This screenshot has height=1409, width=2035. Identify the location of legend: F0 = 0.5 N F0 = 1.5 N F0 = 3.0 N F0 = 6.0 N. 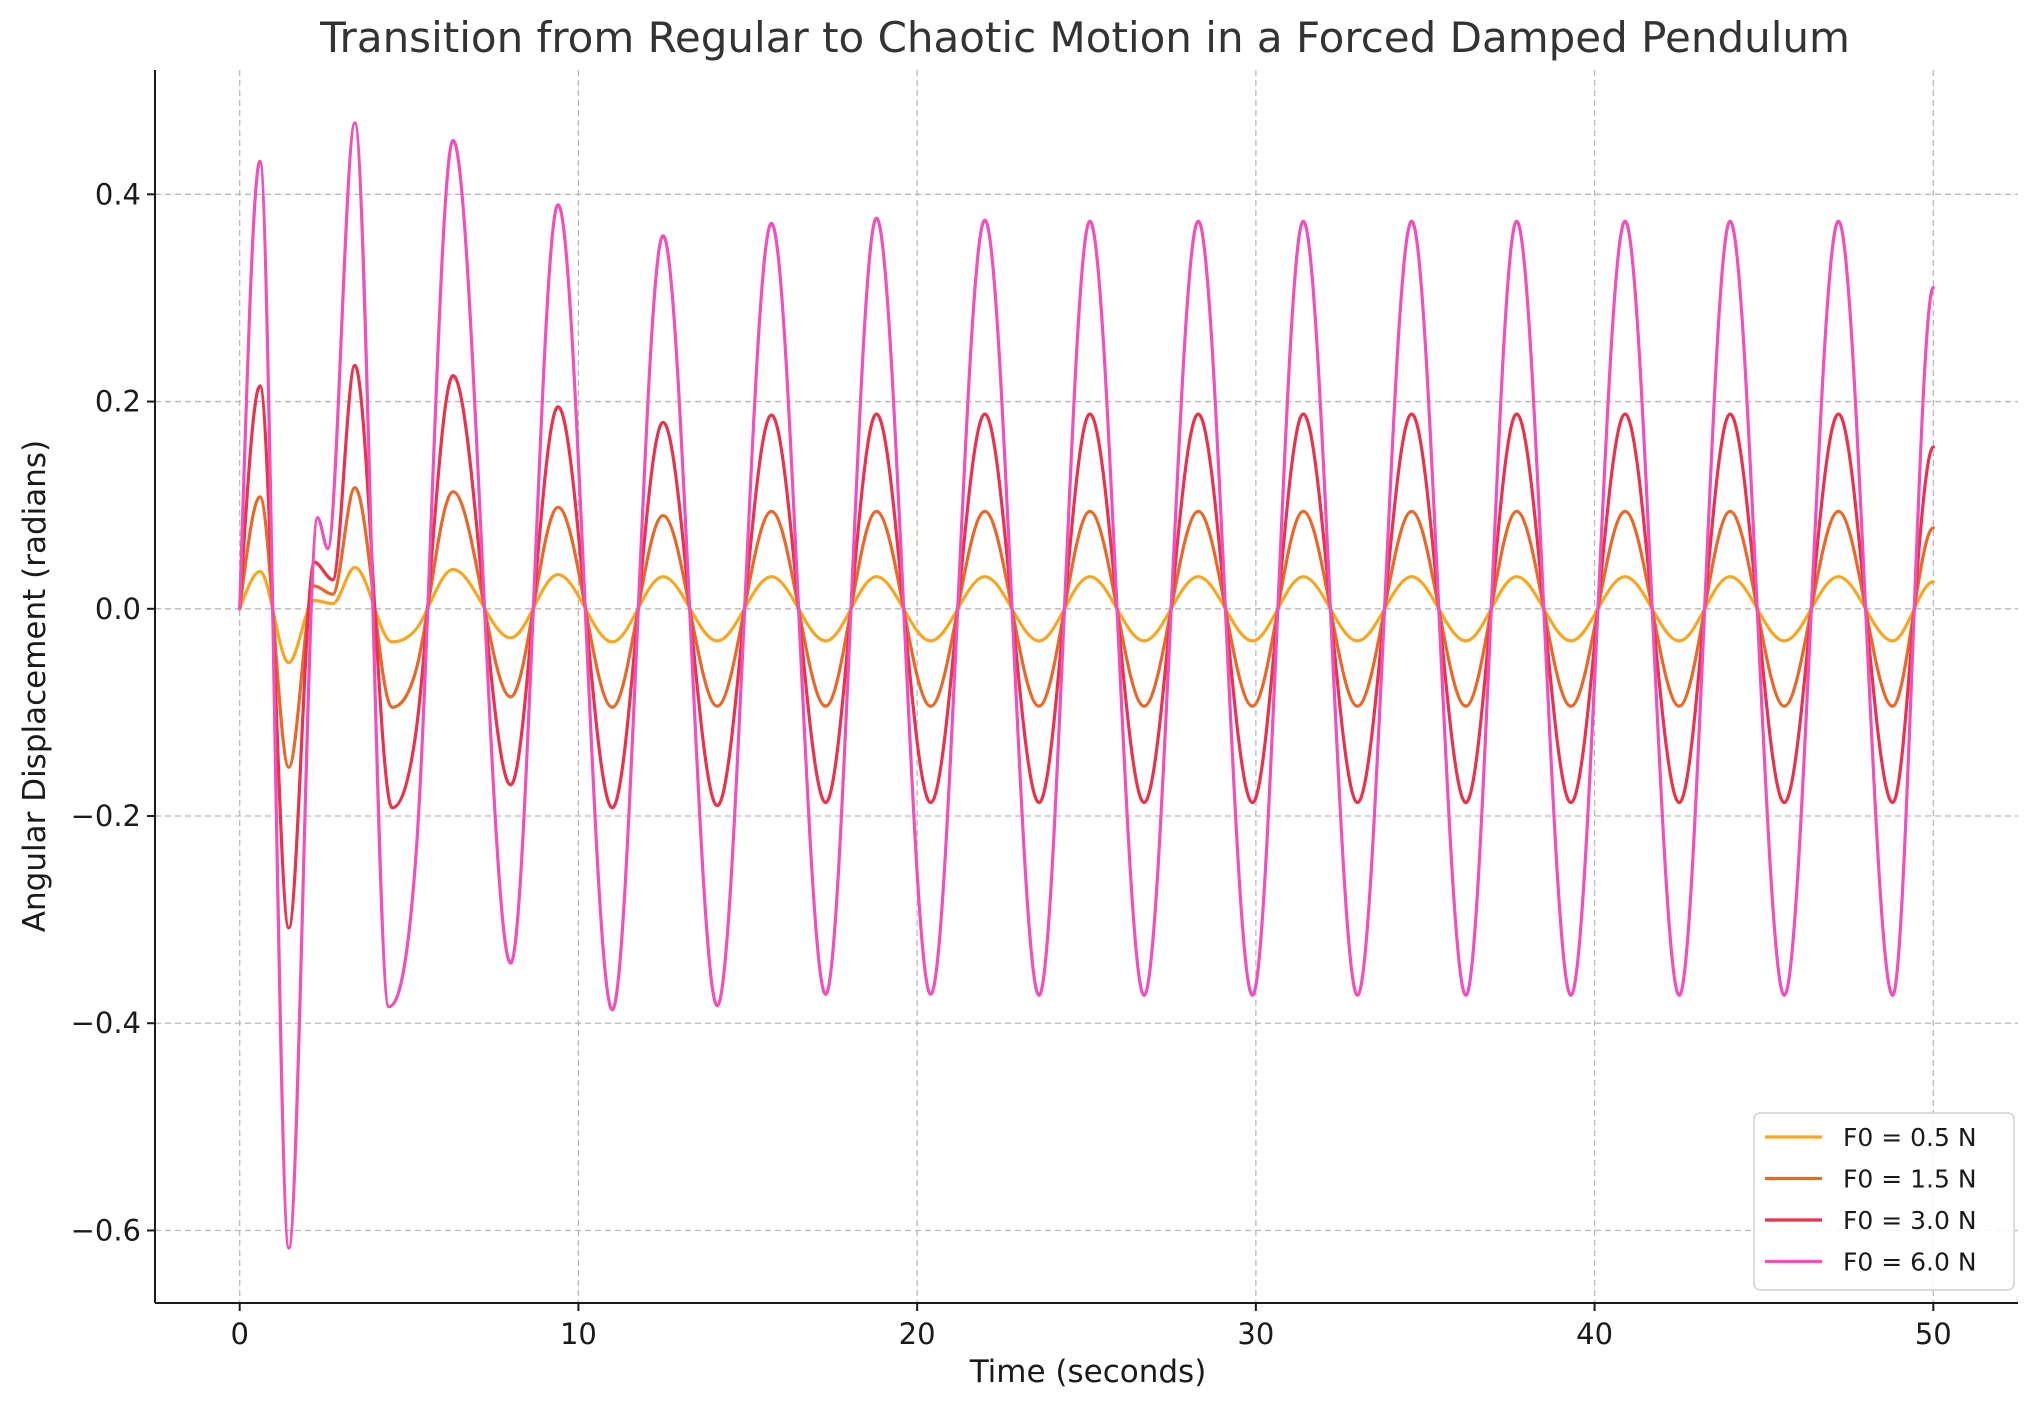
(1884, 1201).